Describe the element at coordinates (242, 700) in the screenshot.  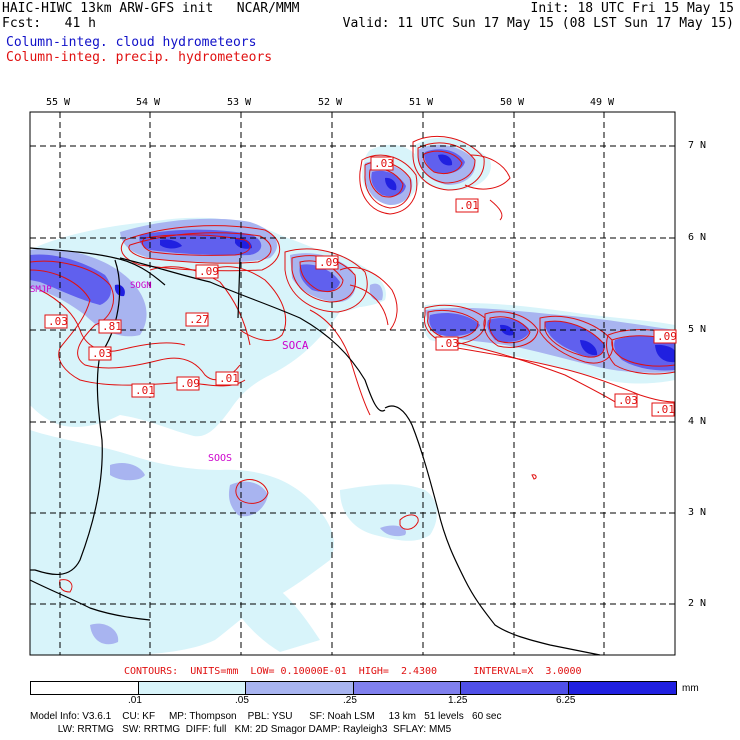
I see `colorbar-tick: .05` at that location.